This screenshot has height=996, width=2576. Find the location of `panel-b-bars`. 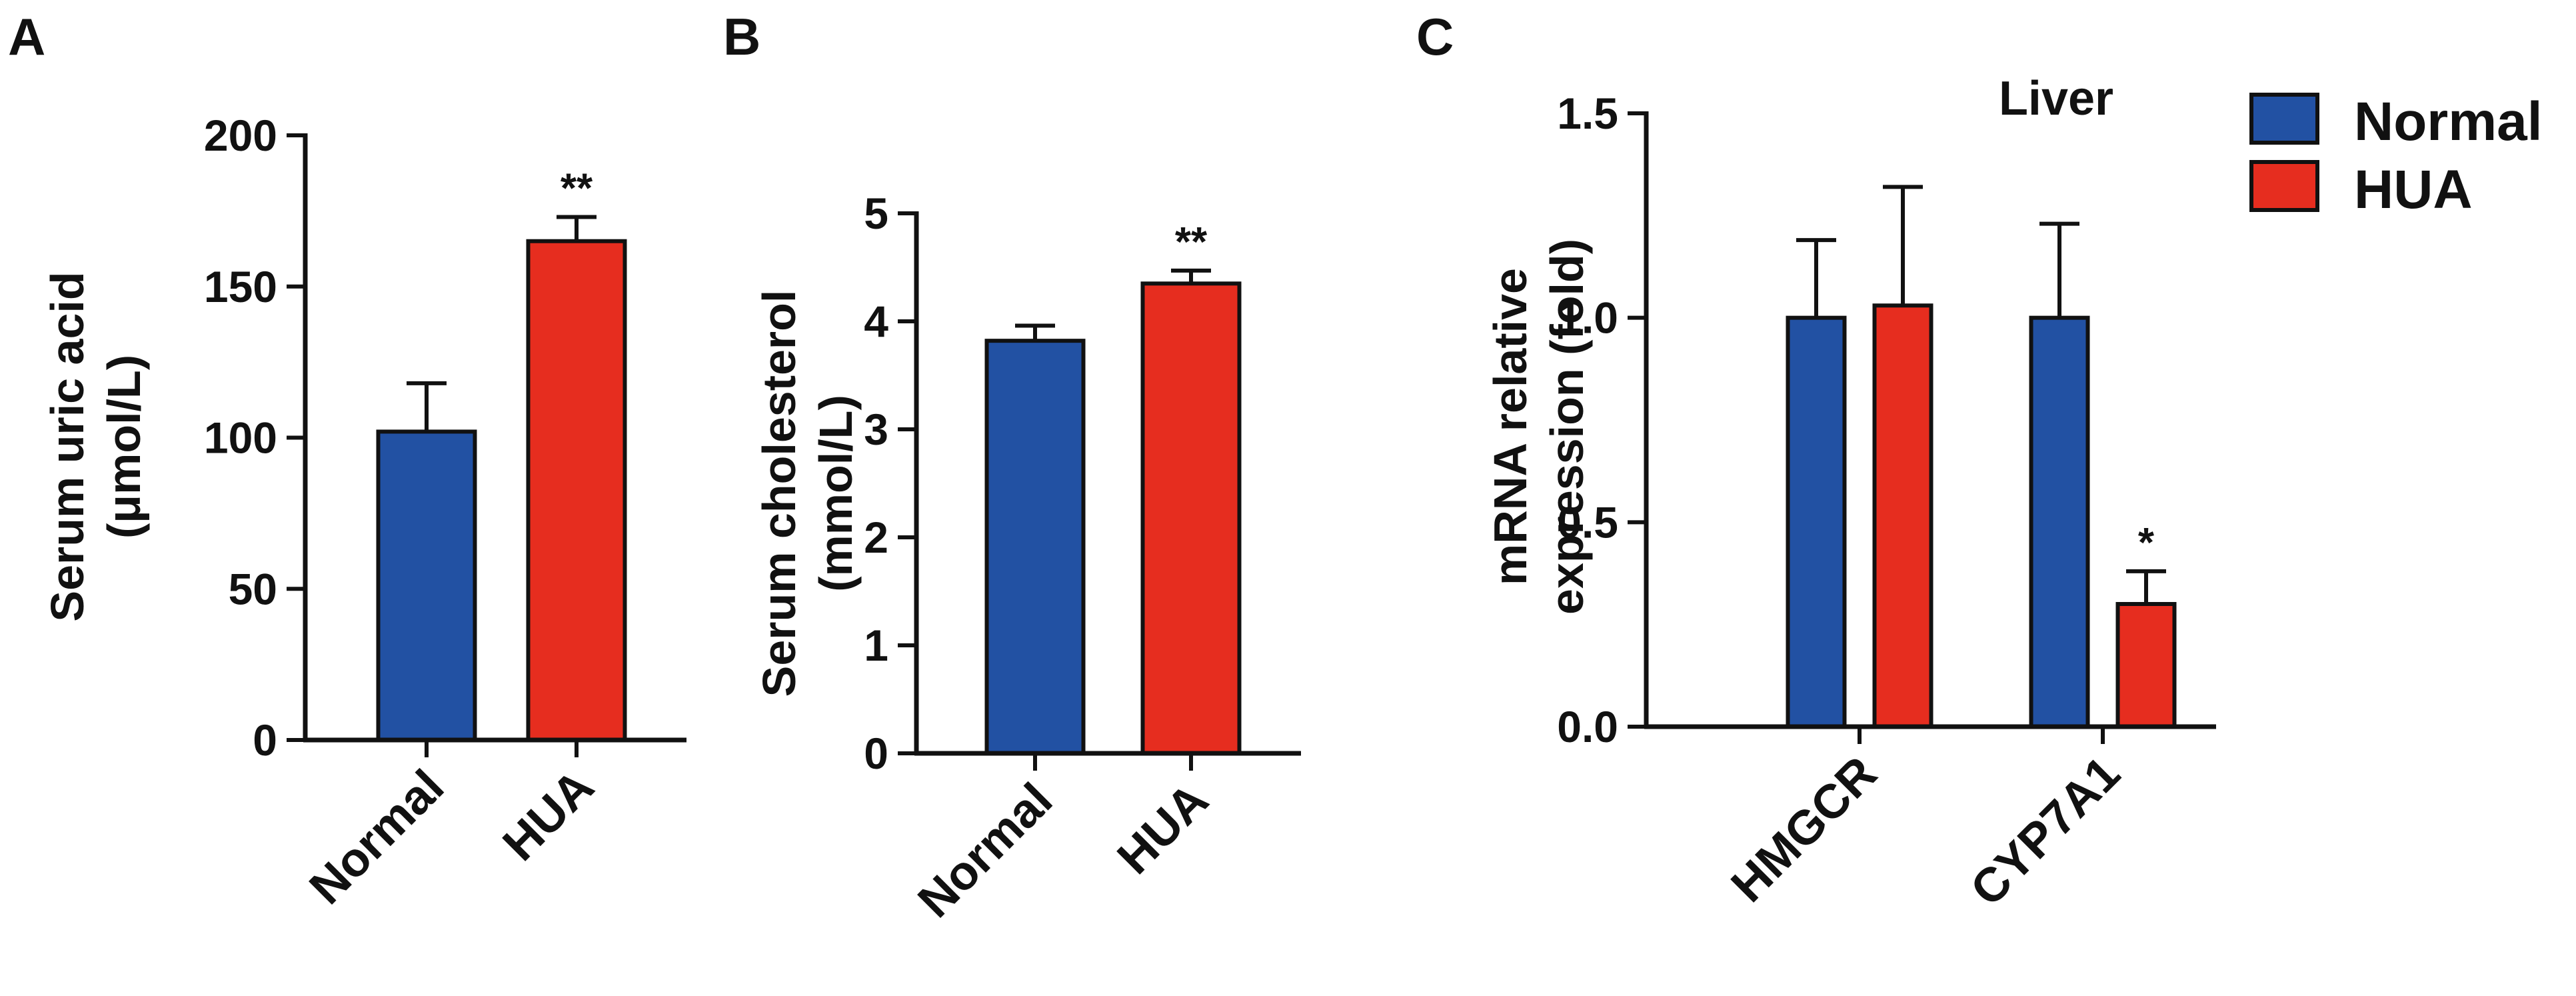

panel-b-bars is located at coordinates (1113, 518).